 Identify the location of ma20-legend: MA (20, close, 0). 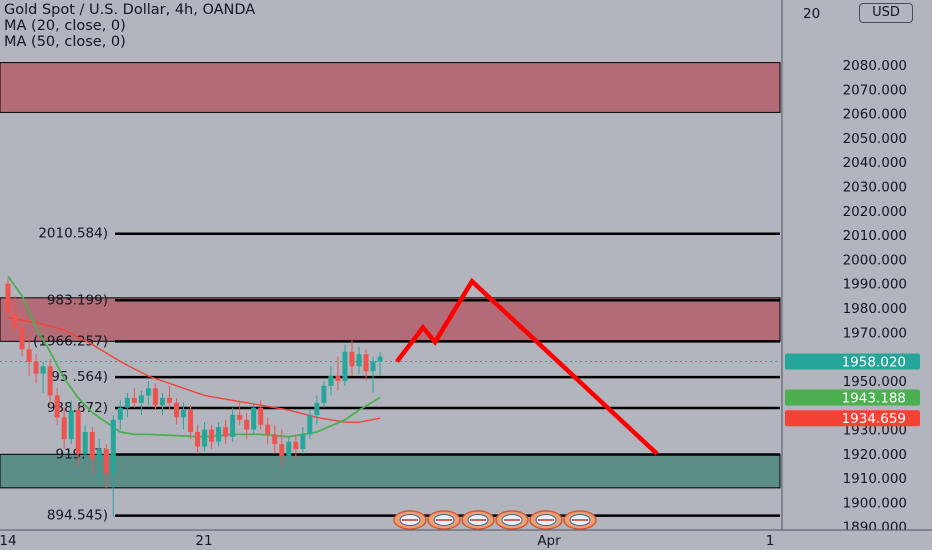
(65, 26).